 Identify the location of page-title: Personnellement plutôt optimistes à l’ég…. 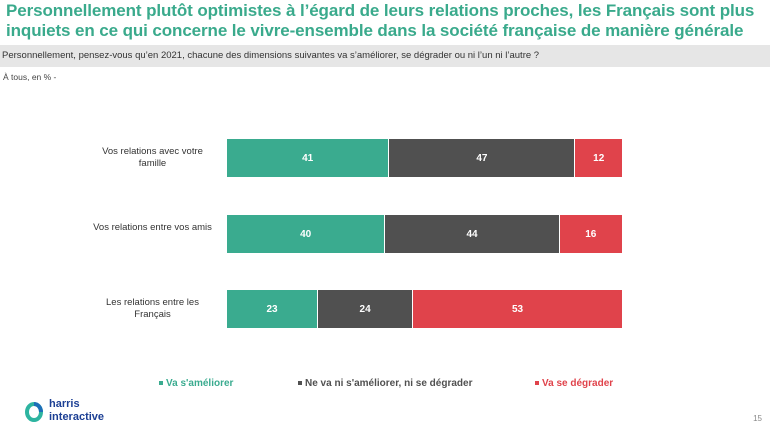
(380, 20).